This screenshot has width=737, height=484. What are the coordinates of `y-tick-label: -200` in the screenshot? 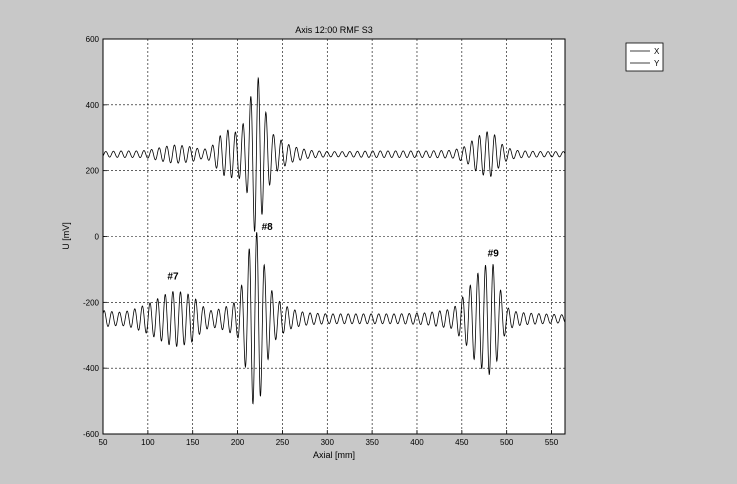 It's located at (91, 302).